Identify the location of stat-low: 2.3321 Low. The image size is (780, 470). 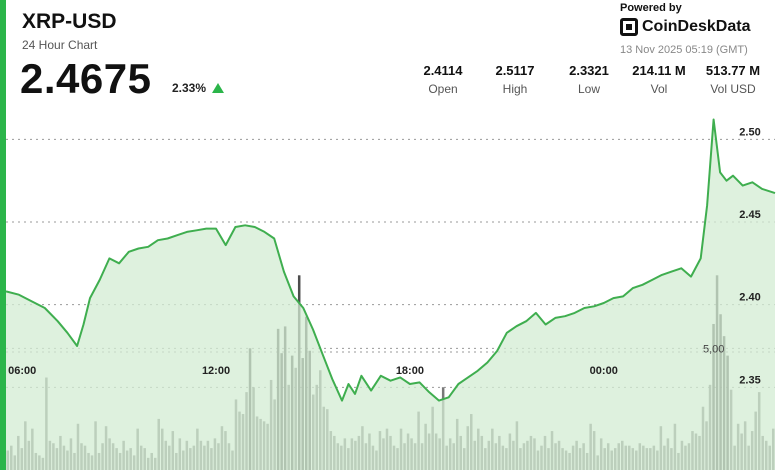
(589, 79).